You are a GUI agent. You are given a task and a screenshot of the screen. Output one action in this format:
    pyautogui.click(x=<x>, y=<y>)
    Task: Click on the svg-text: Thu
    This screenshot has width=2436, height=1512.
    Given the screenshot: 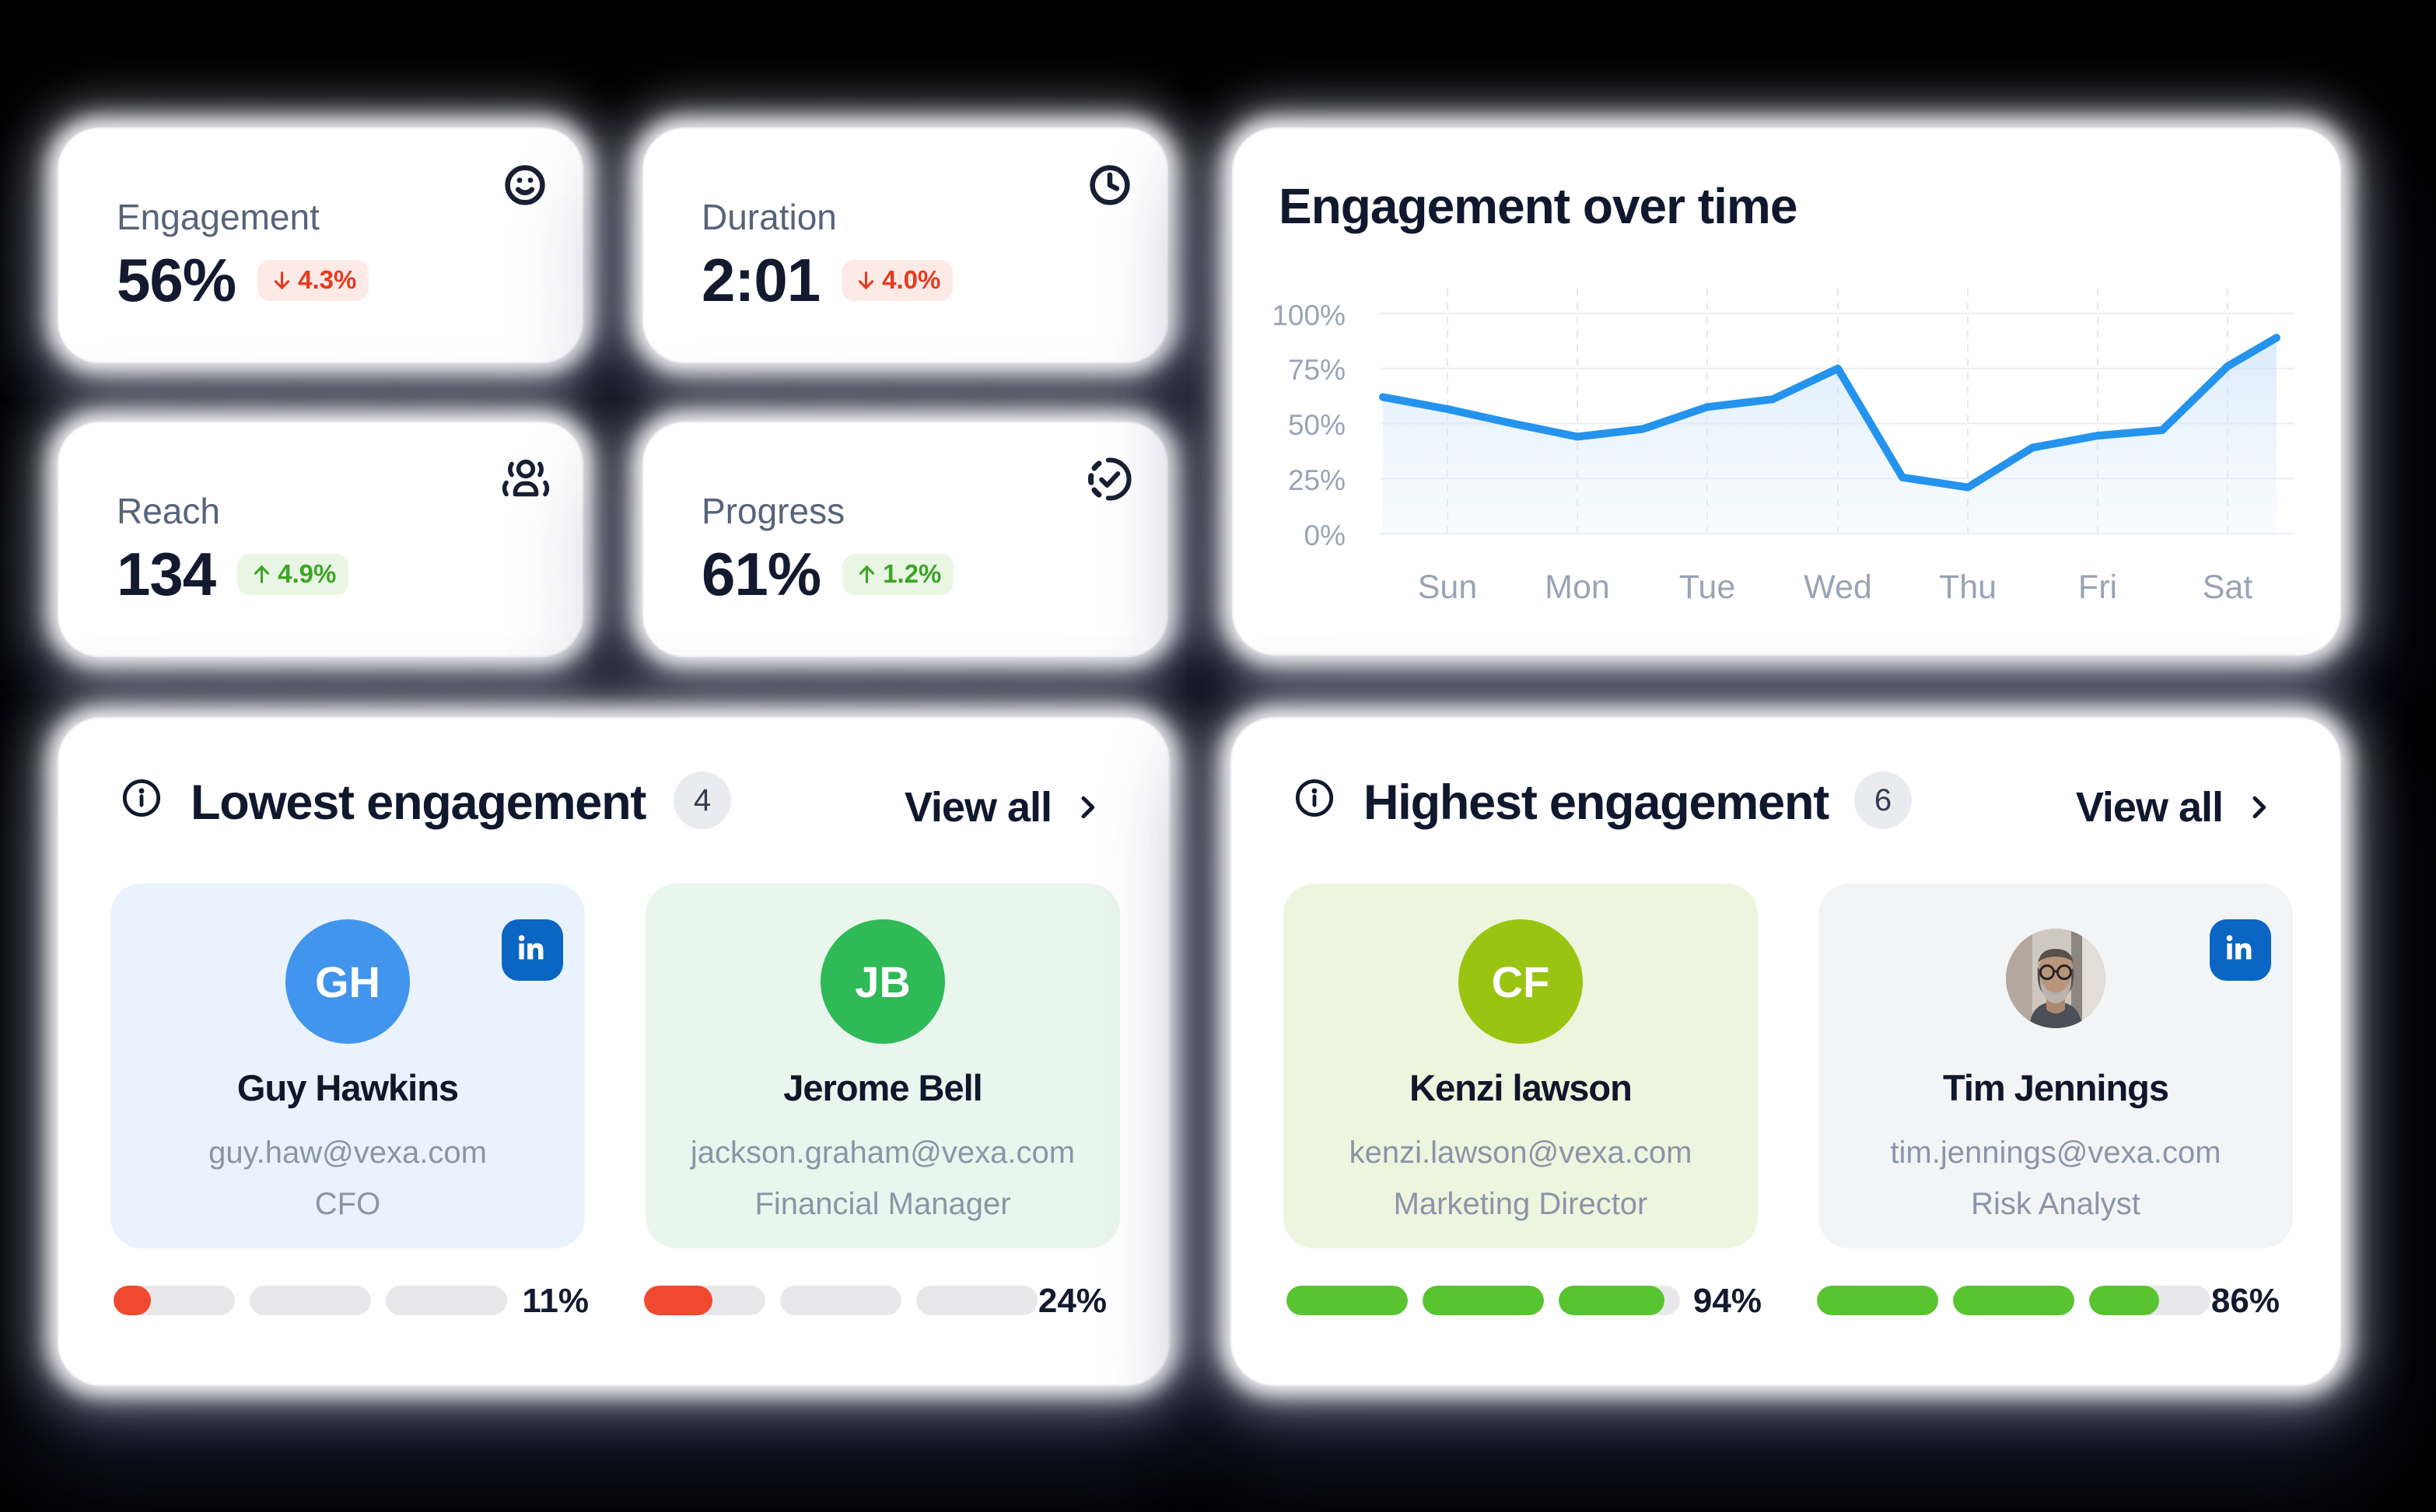 What is the action you would take?
    pyautogui.click(x=1968, y=587)
    